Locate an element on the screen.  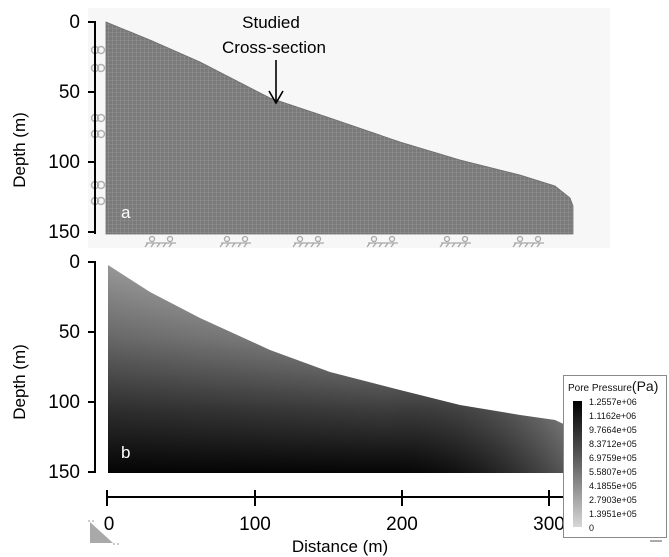
legend-value: 5.5807e+05 is located at coordinates (613, 472).